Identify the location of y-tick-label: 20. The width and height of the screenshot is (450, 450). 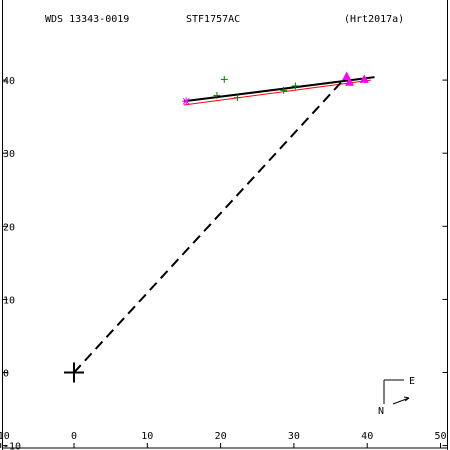
(9, 227).